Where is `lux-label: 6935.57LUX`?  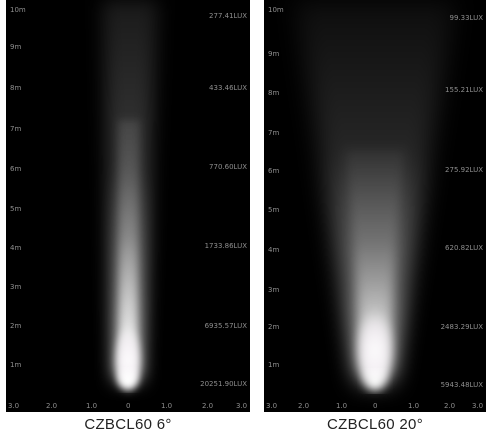 lux-label: 6935.57LUX is located at coordinates (225, 326).